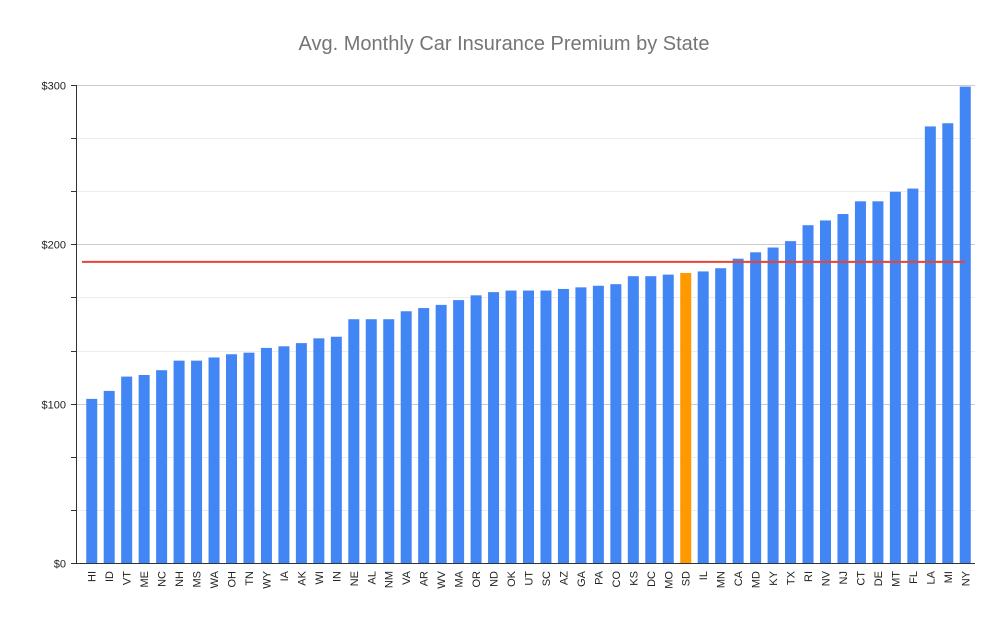 The width and height of the screenshot is (1008, 622). Describe the element at coordinates (878, 382) in the screenshot. I see `bar-de` at that location.